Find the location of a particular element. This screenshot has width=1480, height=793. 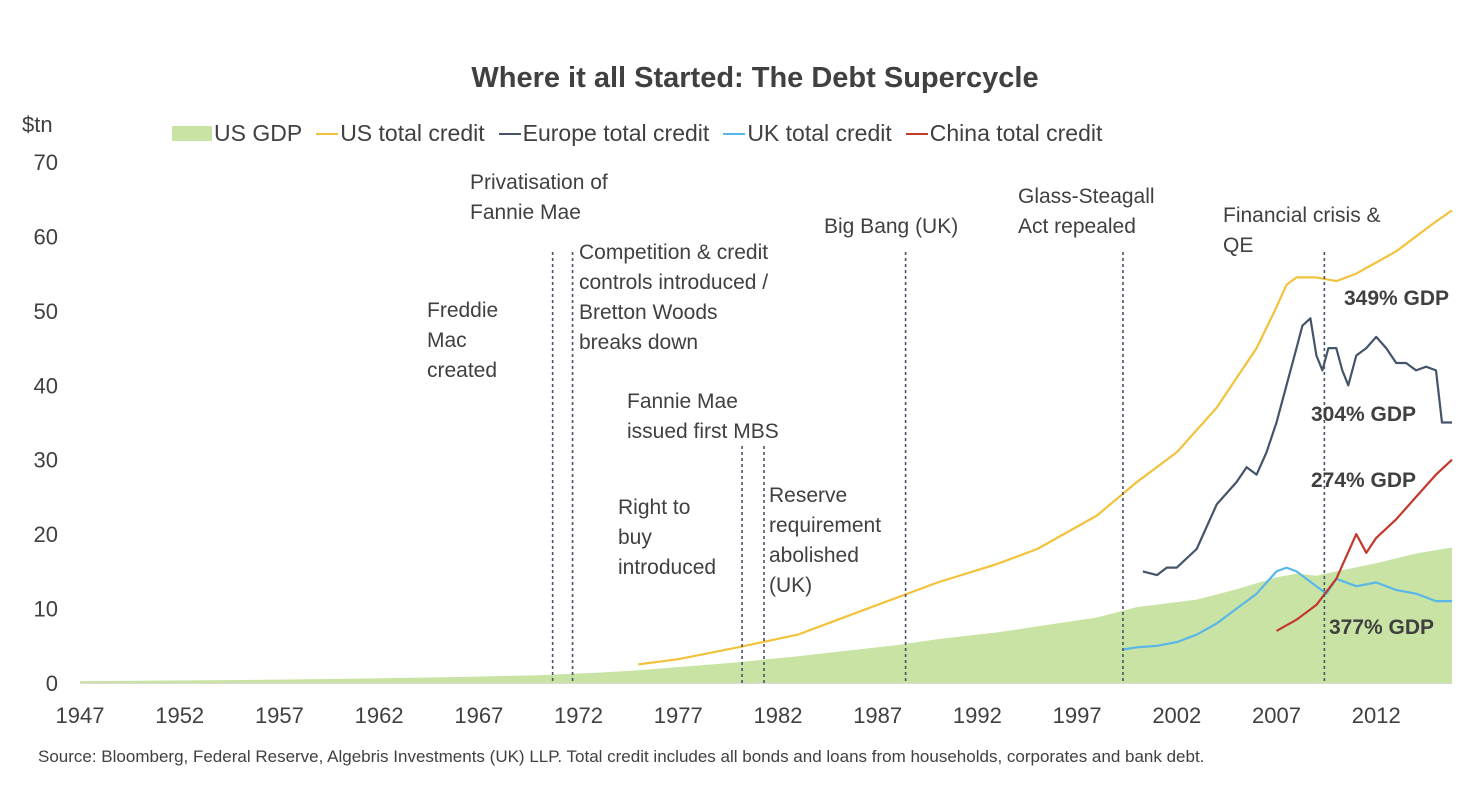

legend-swatch-us-gdp is located at coordinates (192, 133).